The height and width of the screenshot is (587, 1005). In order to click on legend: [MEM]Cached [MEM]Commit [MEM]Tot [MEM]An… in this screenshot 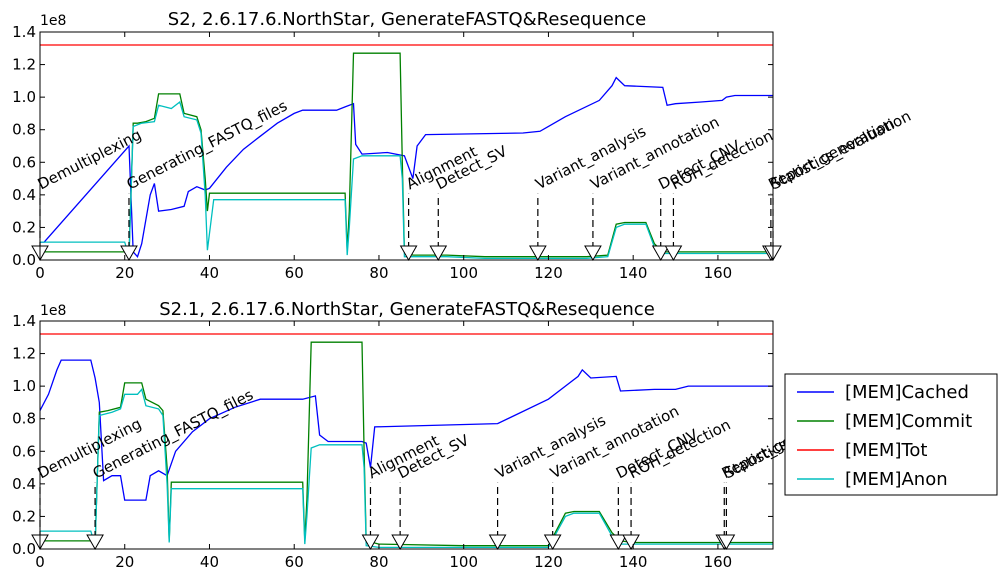, I will do `click(891, 434)`.